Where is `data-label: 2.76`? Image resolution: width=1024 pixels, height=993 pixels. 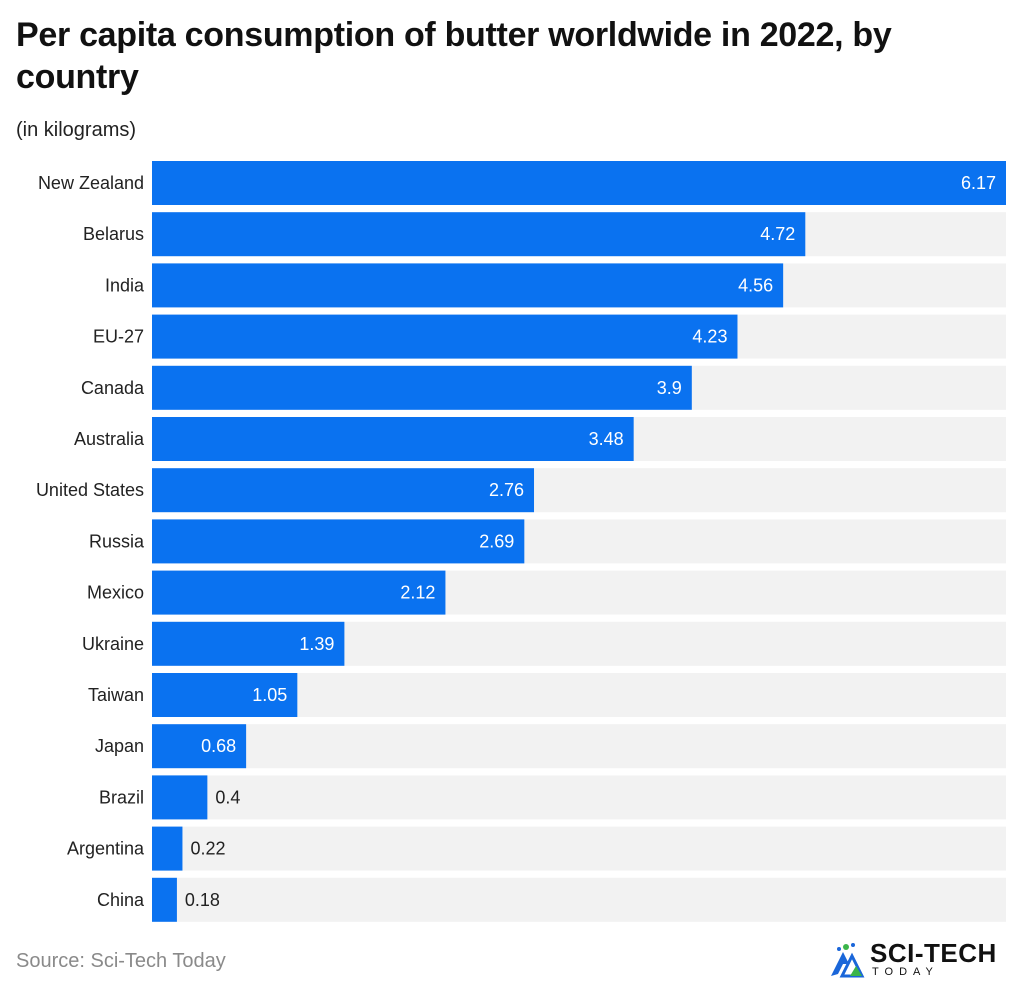 data-label: 2.76 is located at coordinates (506, 490).